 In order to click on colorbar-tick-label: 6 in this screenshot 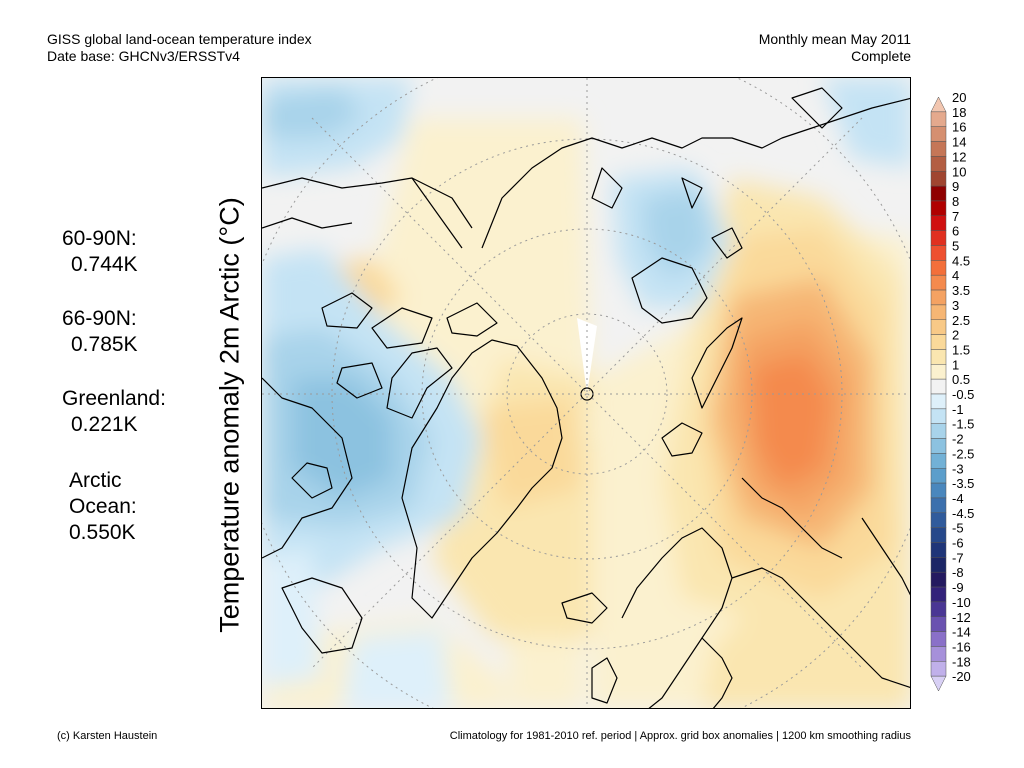, I will do `click(955, 231)`.